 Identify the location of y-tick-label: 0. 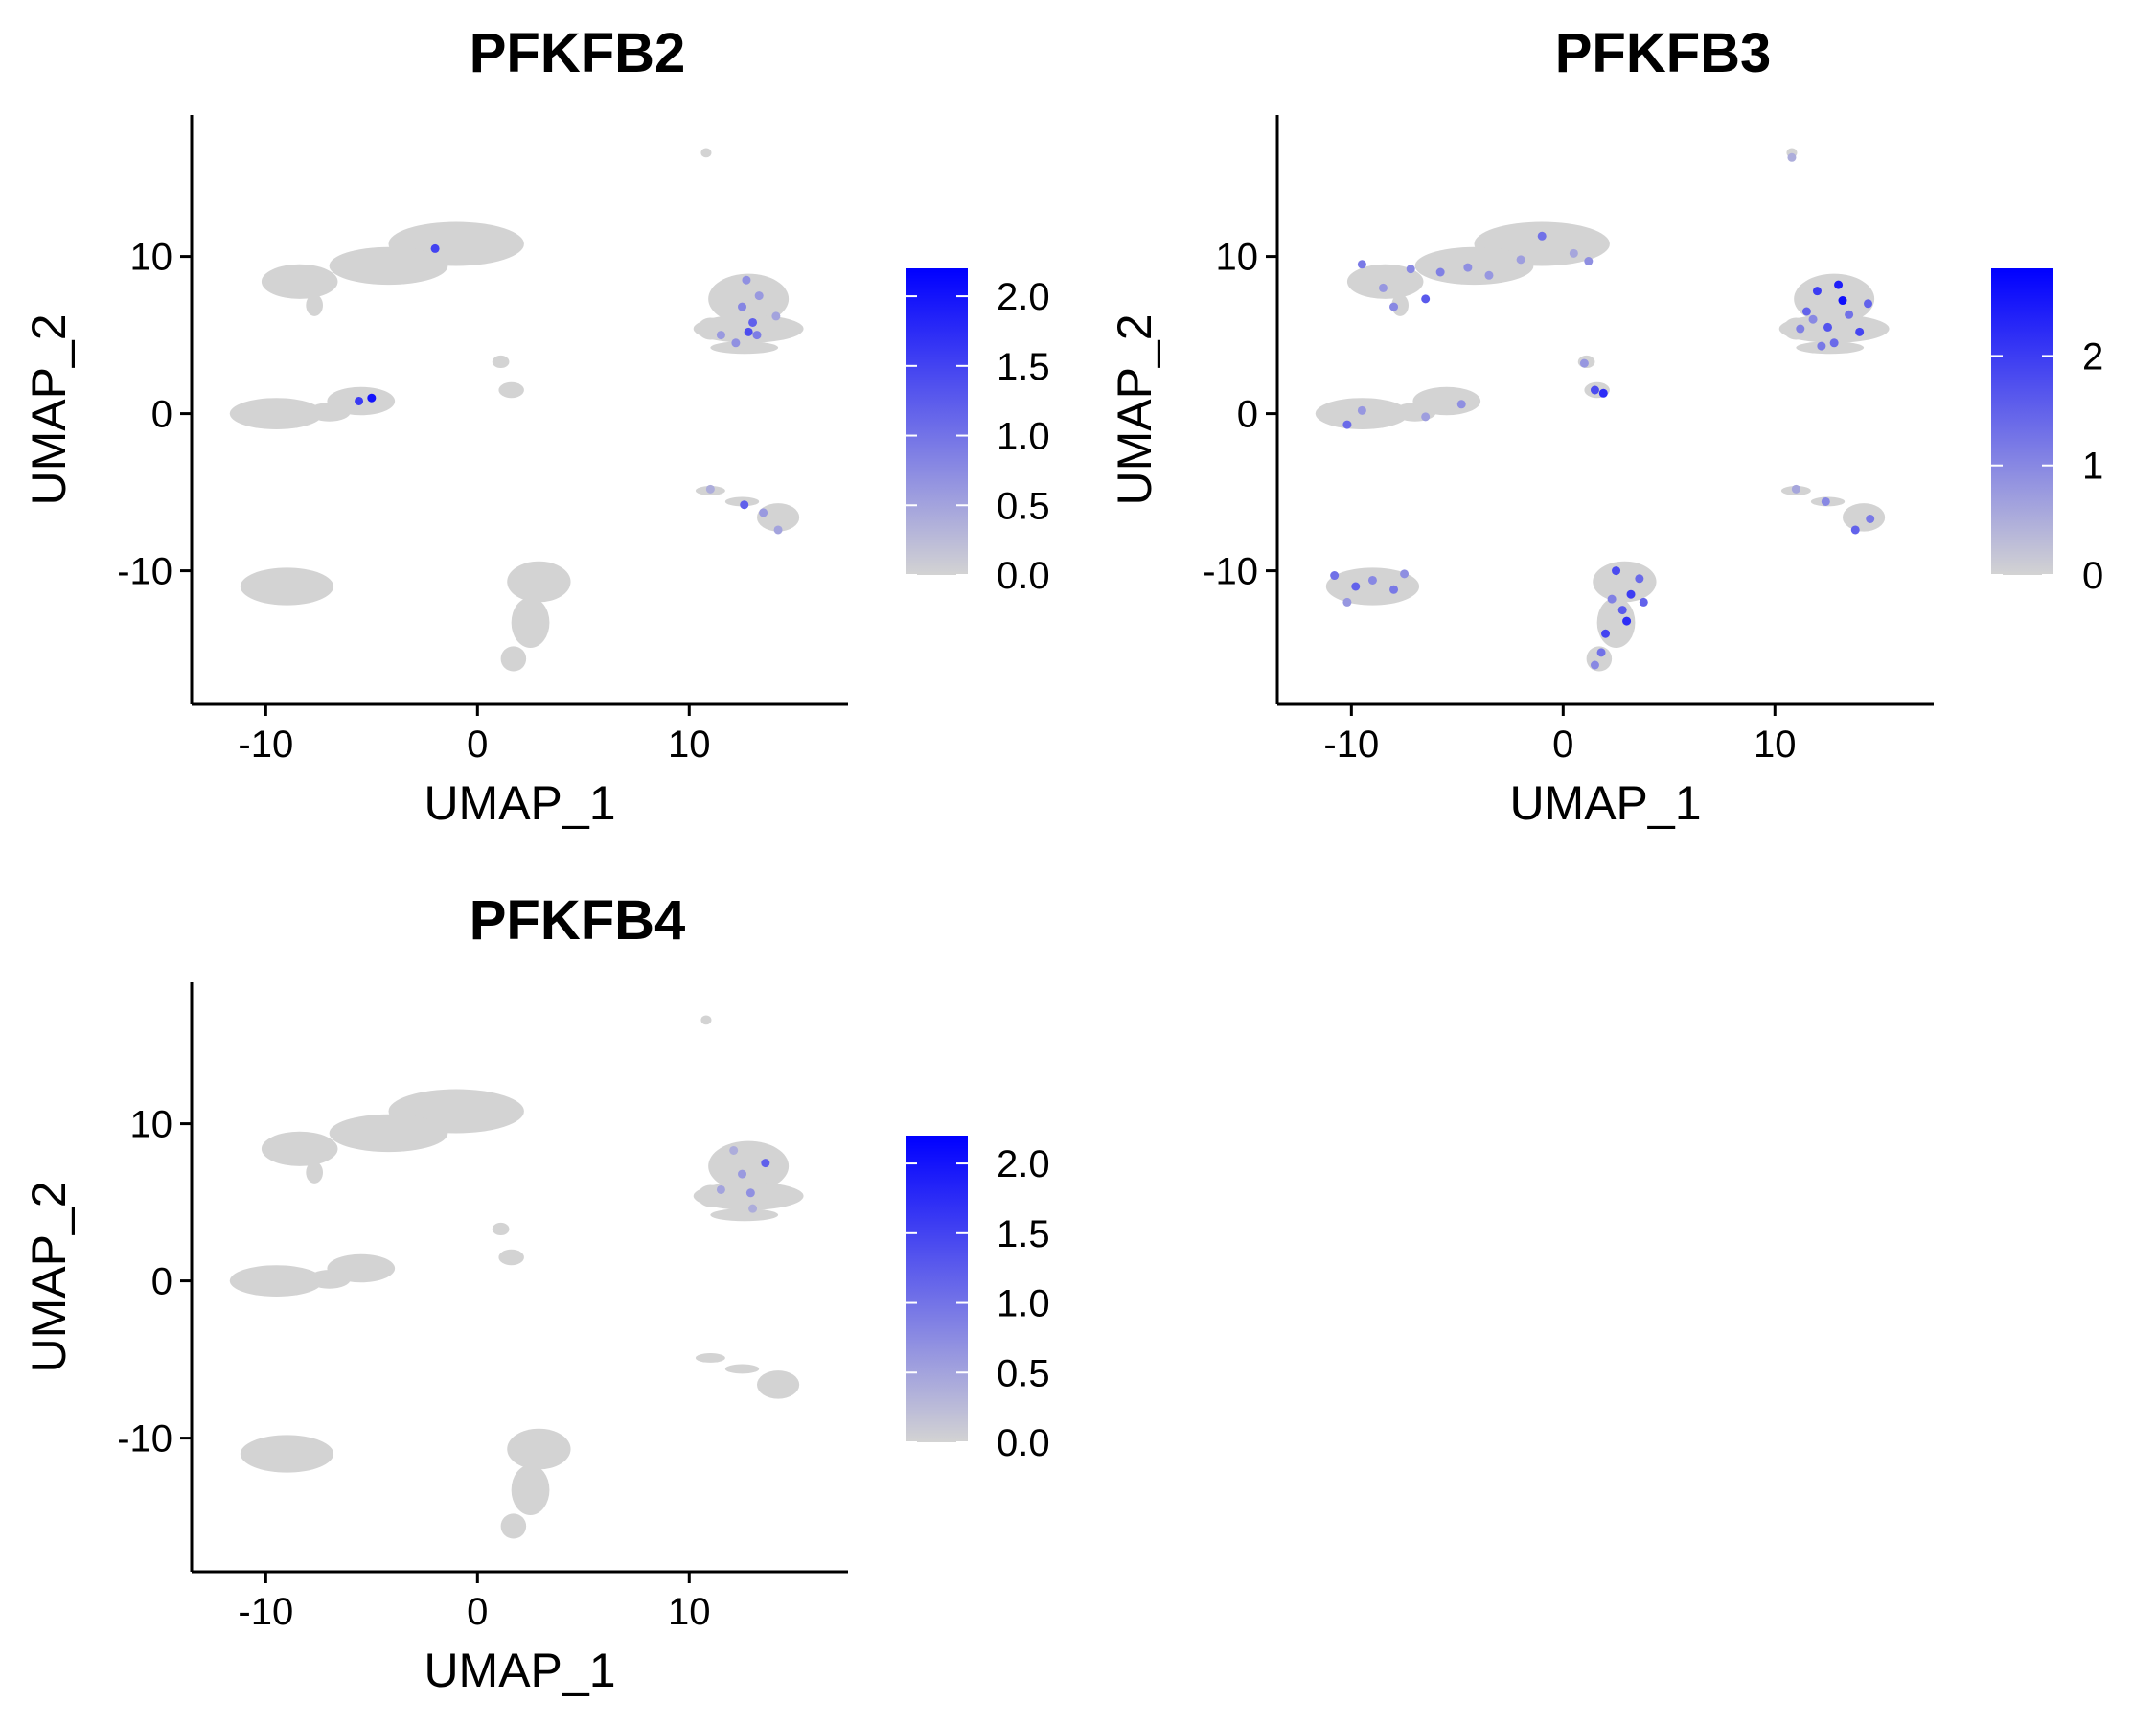
(161, 1282).